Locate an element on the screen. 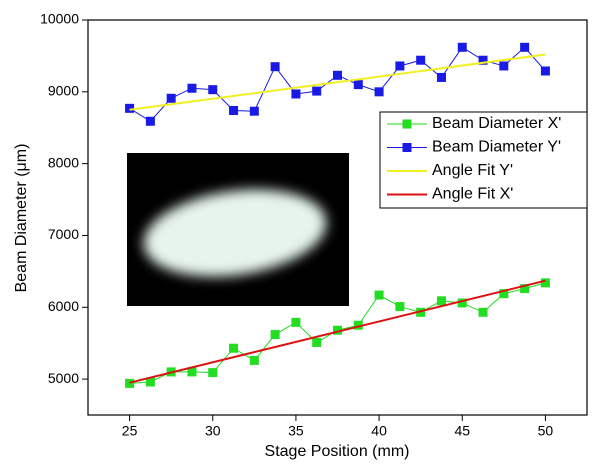 This screenshot has height=464, width=616. legend-label: Beam Diameter Y' is located at coordinates (496, 147).